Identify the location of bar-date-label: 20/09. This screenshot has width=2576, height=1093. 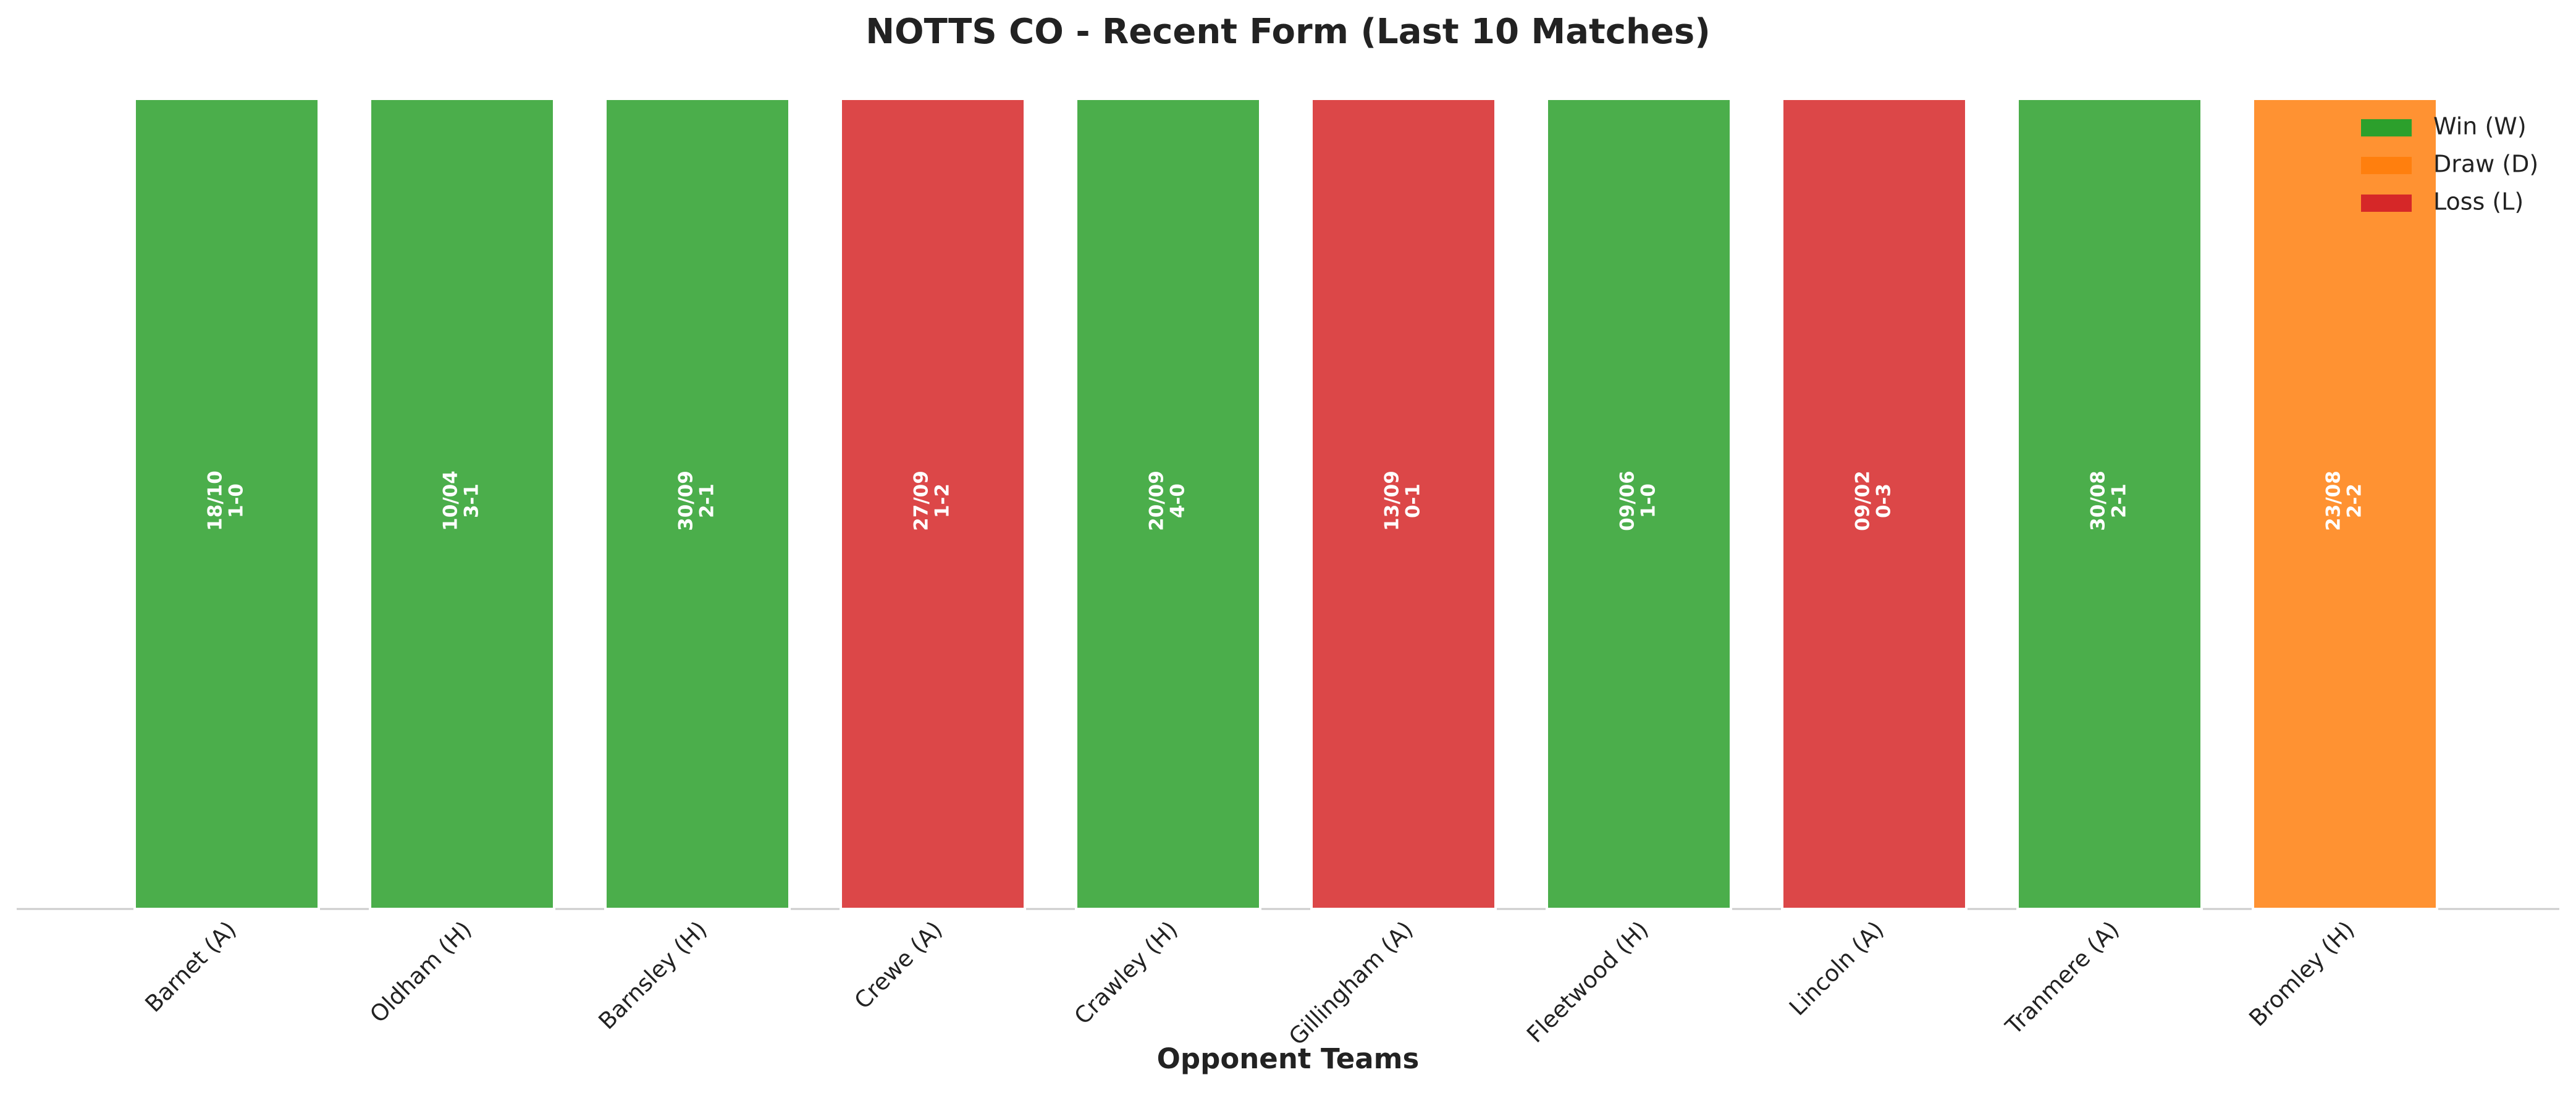
(1157, 501).